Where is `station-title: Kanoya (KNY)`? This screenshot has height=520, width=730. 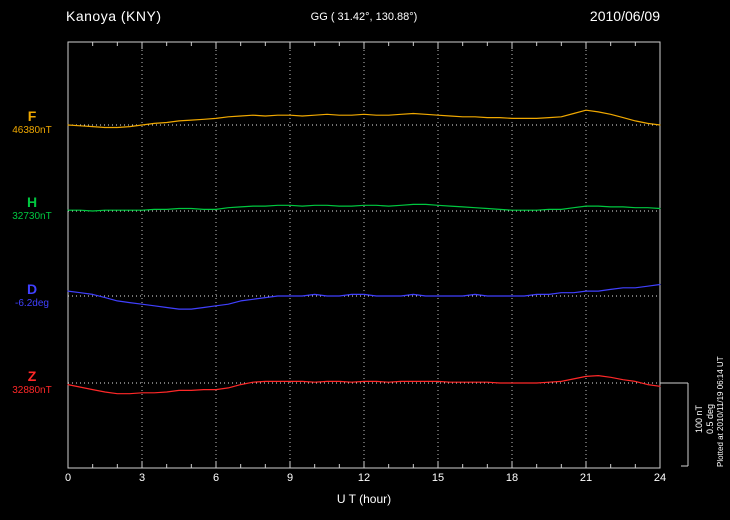
station-title: Kanoya (KNY) is located at coordinates (114, 16).